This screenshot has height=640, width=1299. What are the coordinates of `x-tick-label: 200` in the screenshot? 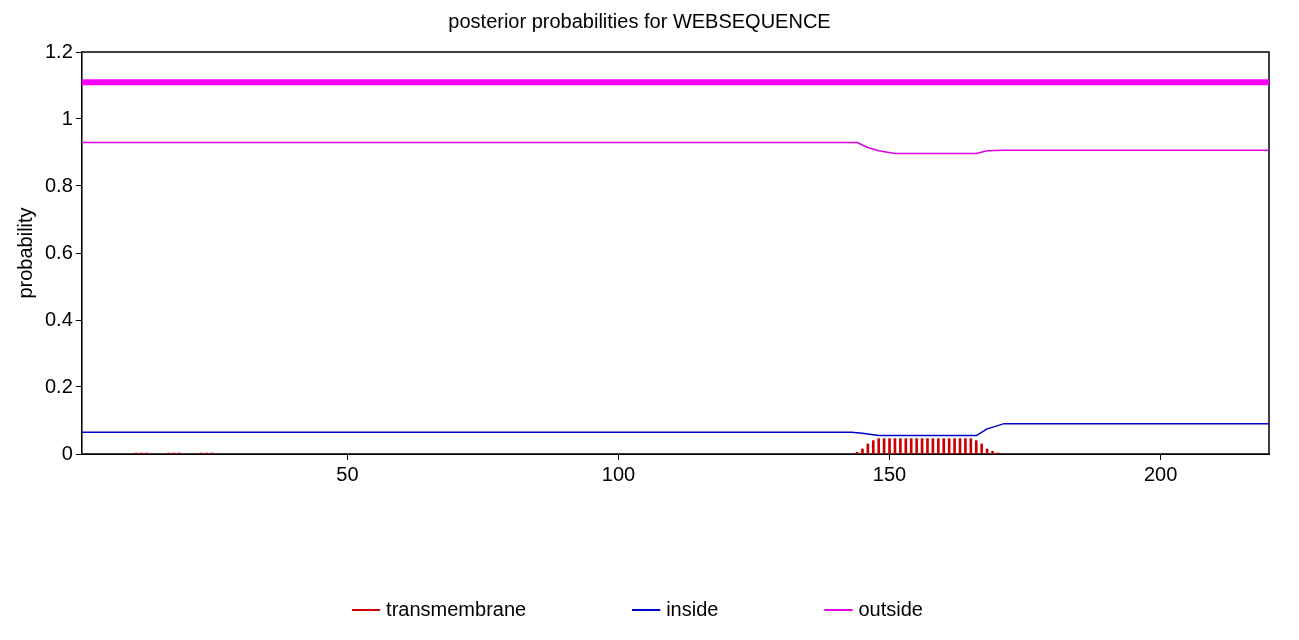 It's located at (1160, 473).